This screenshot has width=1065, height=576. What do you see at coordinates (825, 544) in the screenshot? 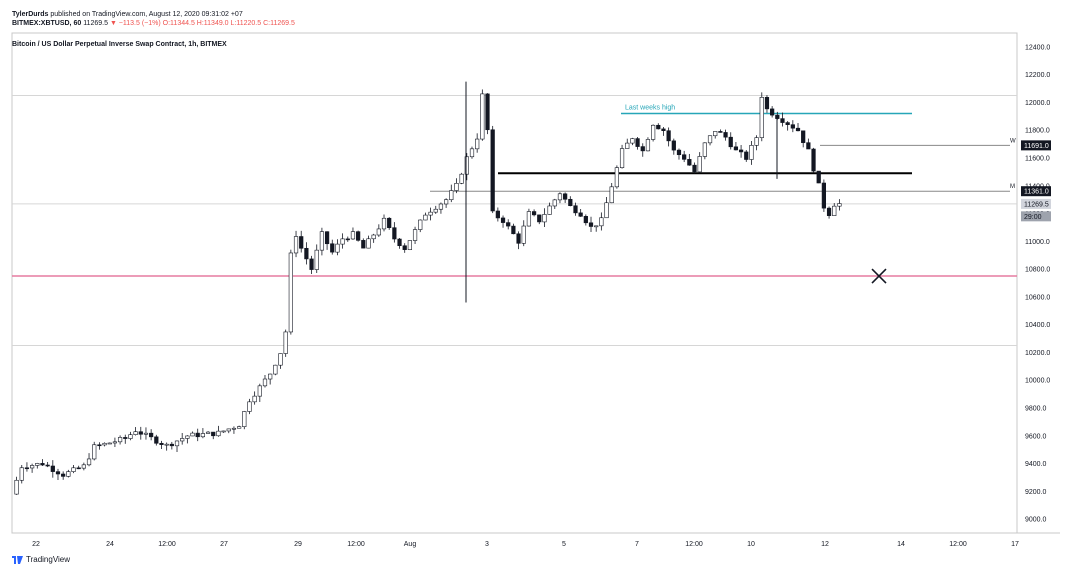
I see `x-tick-label-12: 12` at bounding box center [825, 544].